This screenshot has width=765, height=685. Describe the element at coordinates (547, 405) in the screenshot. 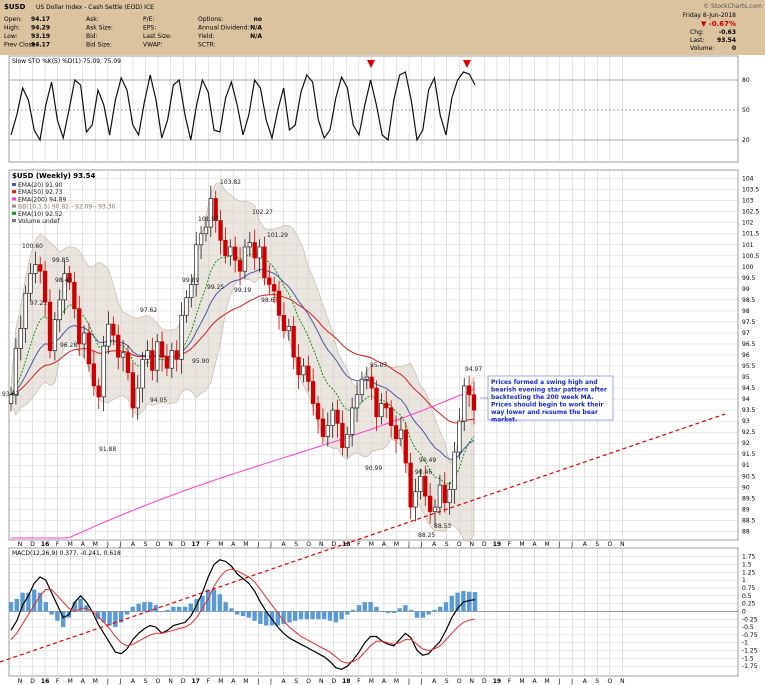

I see `annotation-line: Prices should begin to work their` at that location.